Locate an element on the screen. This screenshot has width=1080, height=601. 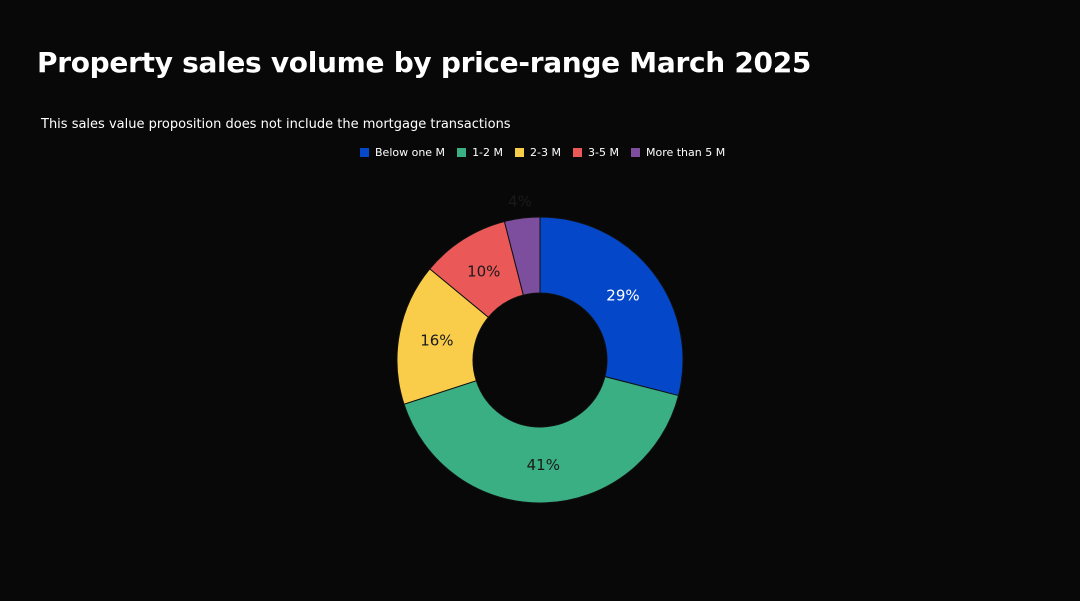
legend-label-1-2-m: 1-2 M is located at coordinates (488, 152).